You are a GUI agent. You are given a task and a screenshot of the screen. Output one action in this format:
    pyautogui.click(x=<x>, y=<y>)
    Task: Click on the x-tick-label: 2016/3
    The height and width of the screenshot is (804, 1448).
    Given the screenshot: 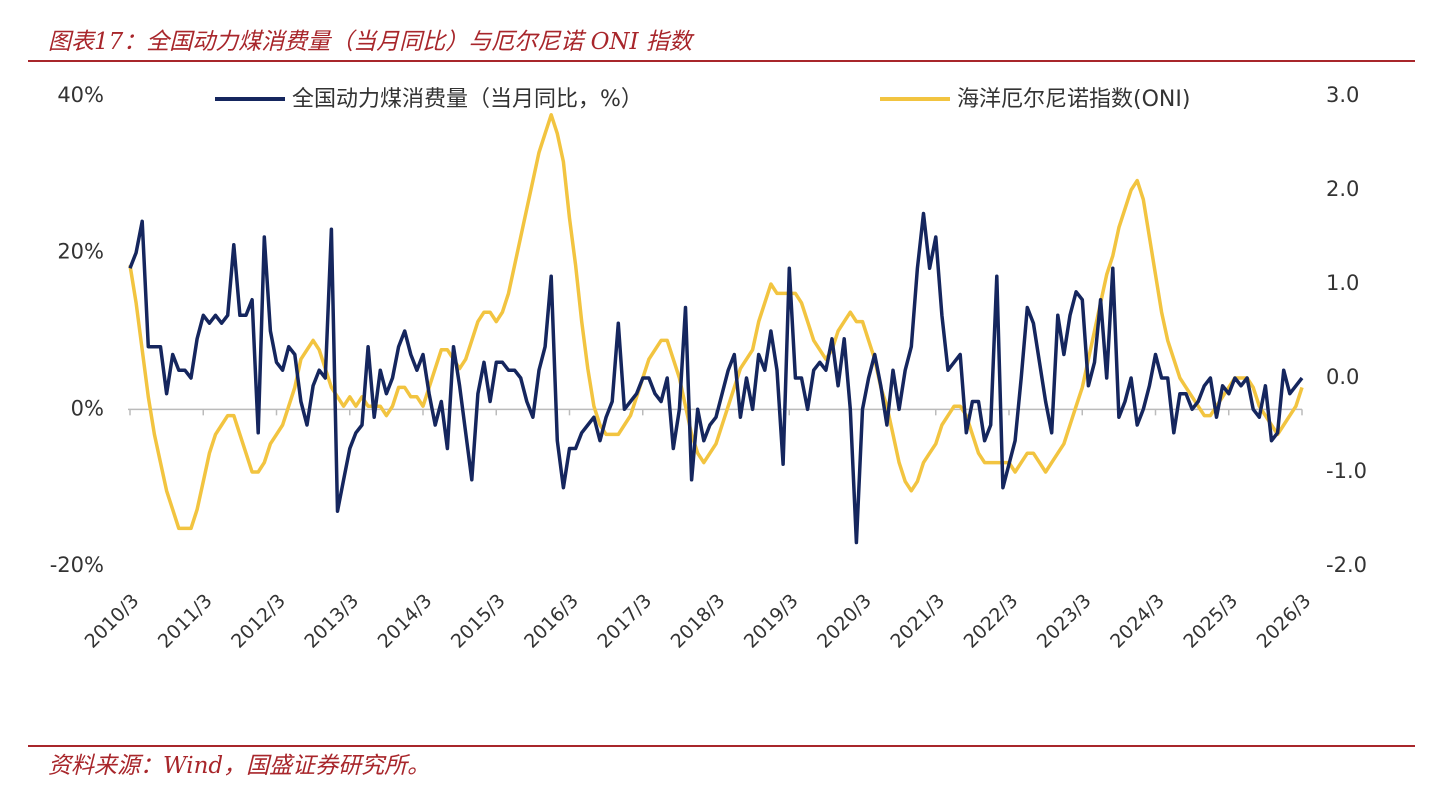 What is the action you would take?
    pyautogui.click(x=551, y=621)
    